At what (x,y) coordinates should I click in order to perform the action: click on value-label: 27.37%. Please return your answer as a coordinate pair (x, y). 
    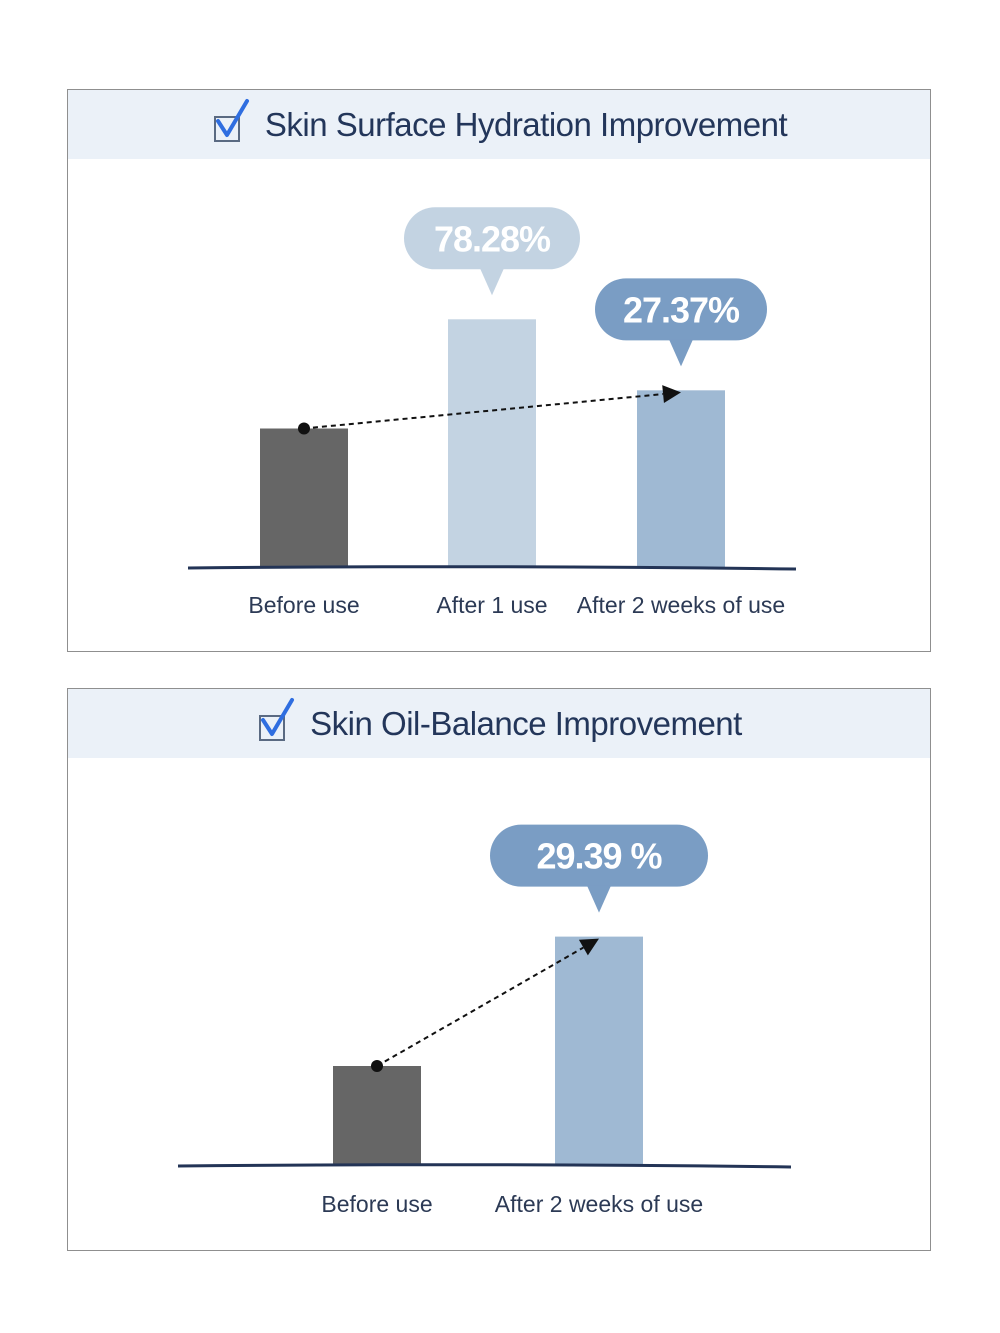
    Looking at the image, I should click on (681, 309).